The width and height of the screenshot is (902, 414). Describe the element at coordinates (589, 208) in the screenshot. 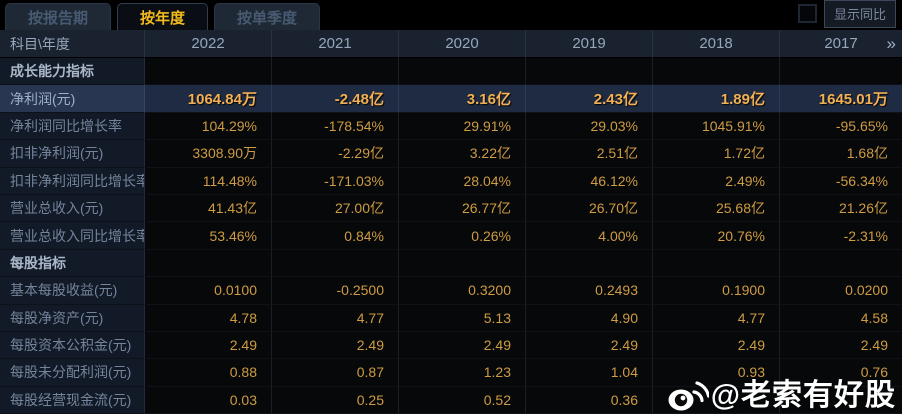

I see `value-cell: 26.70亿` at that location.